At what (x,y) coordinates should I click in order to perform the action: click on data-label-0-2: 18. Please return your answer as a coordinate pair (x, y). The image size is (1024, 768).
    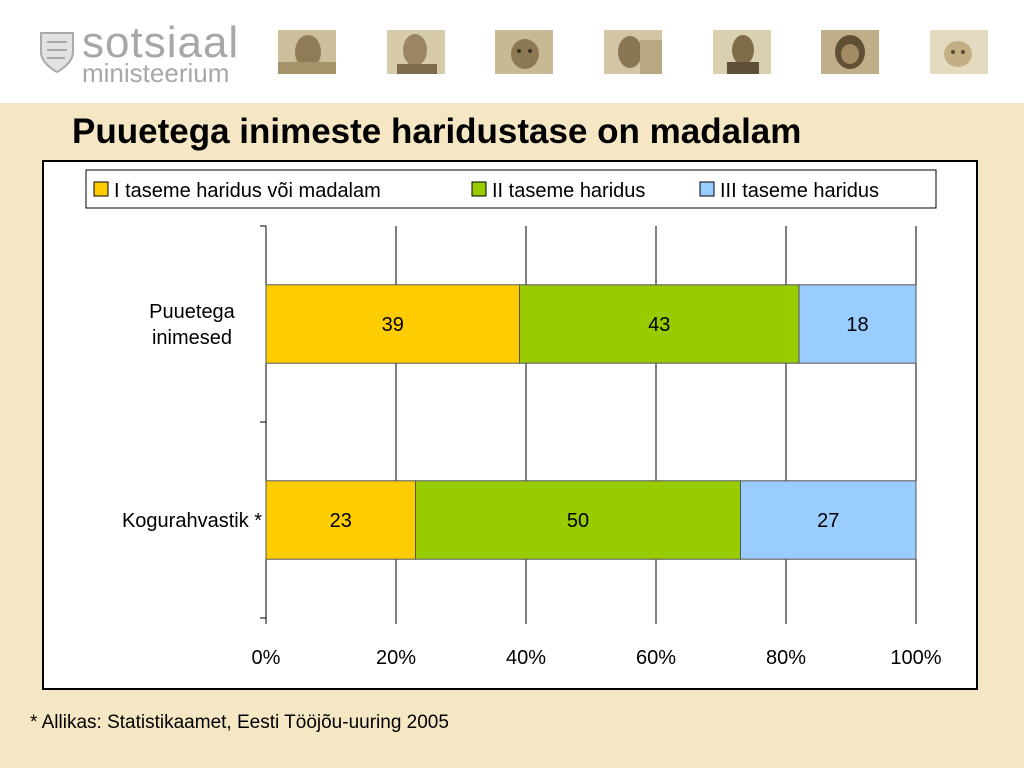
    Looking at the image, I should click on (857, 325).